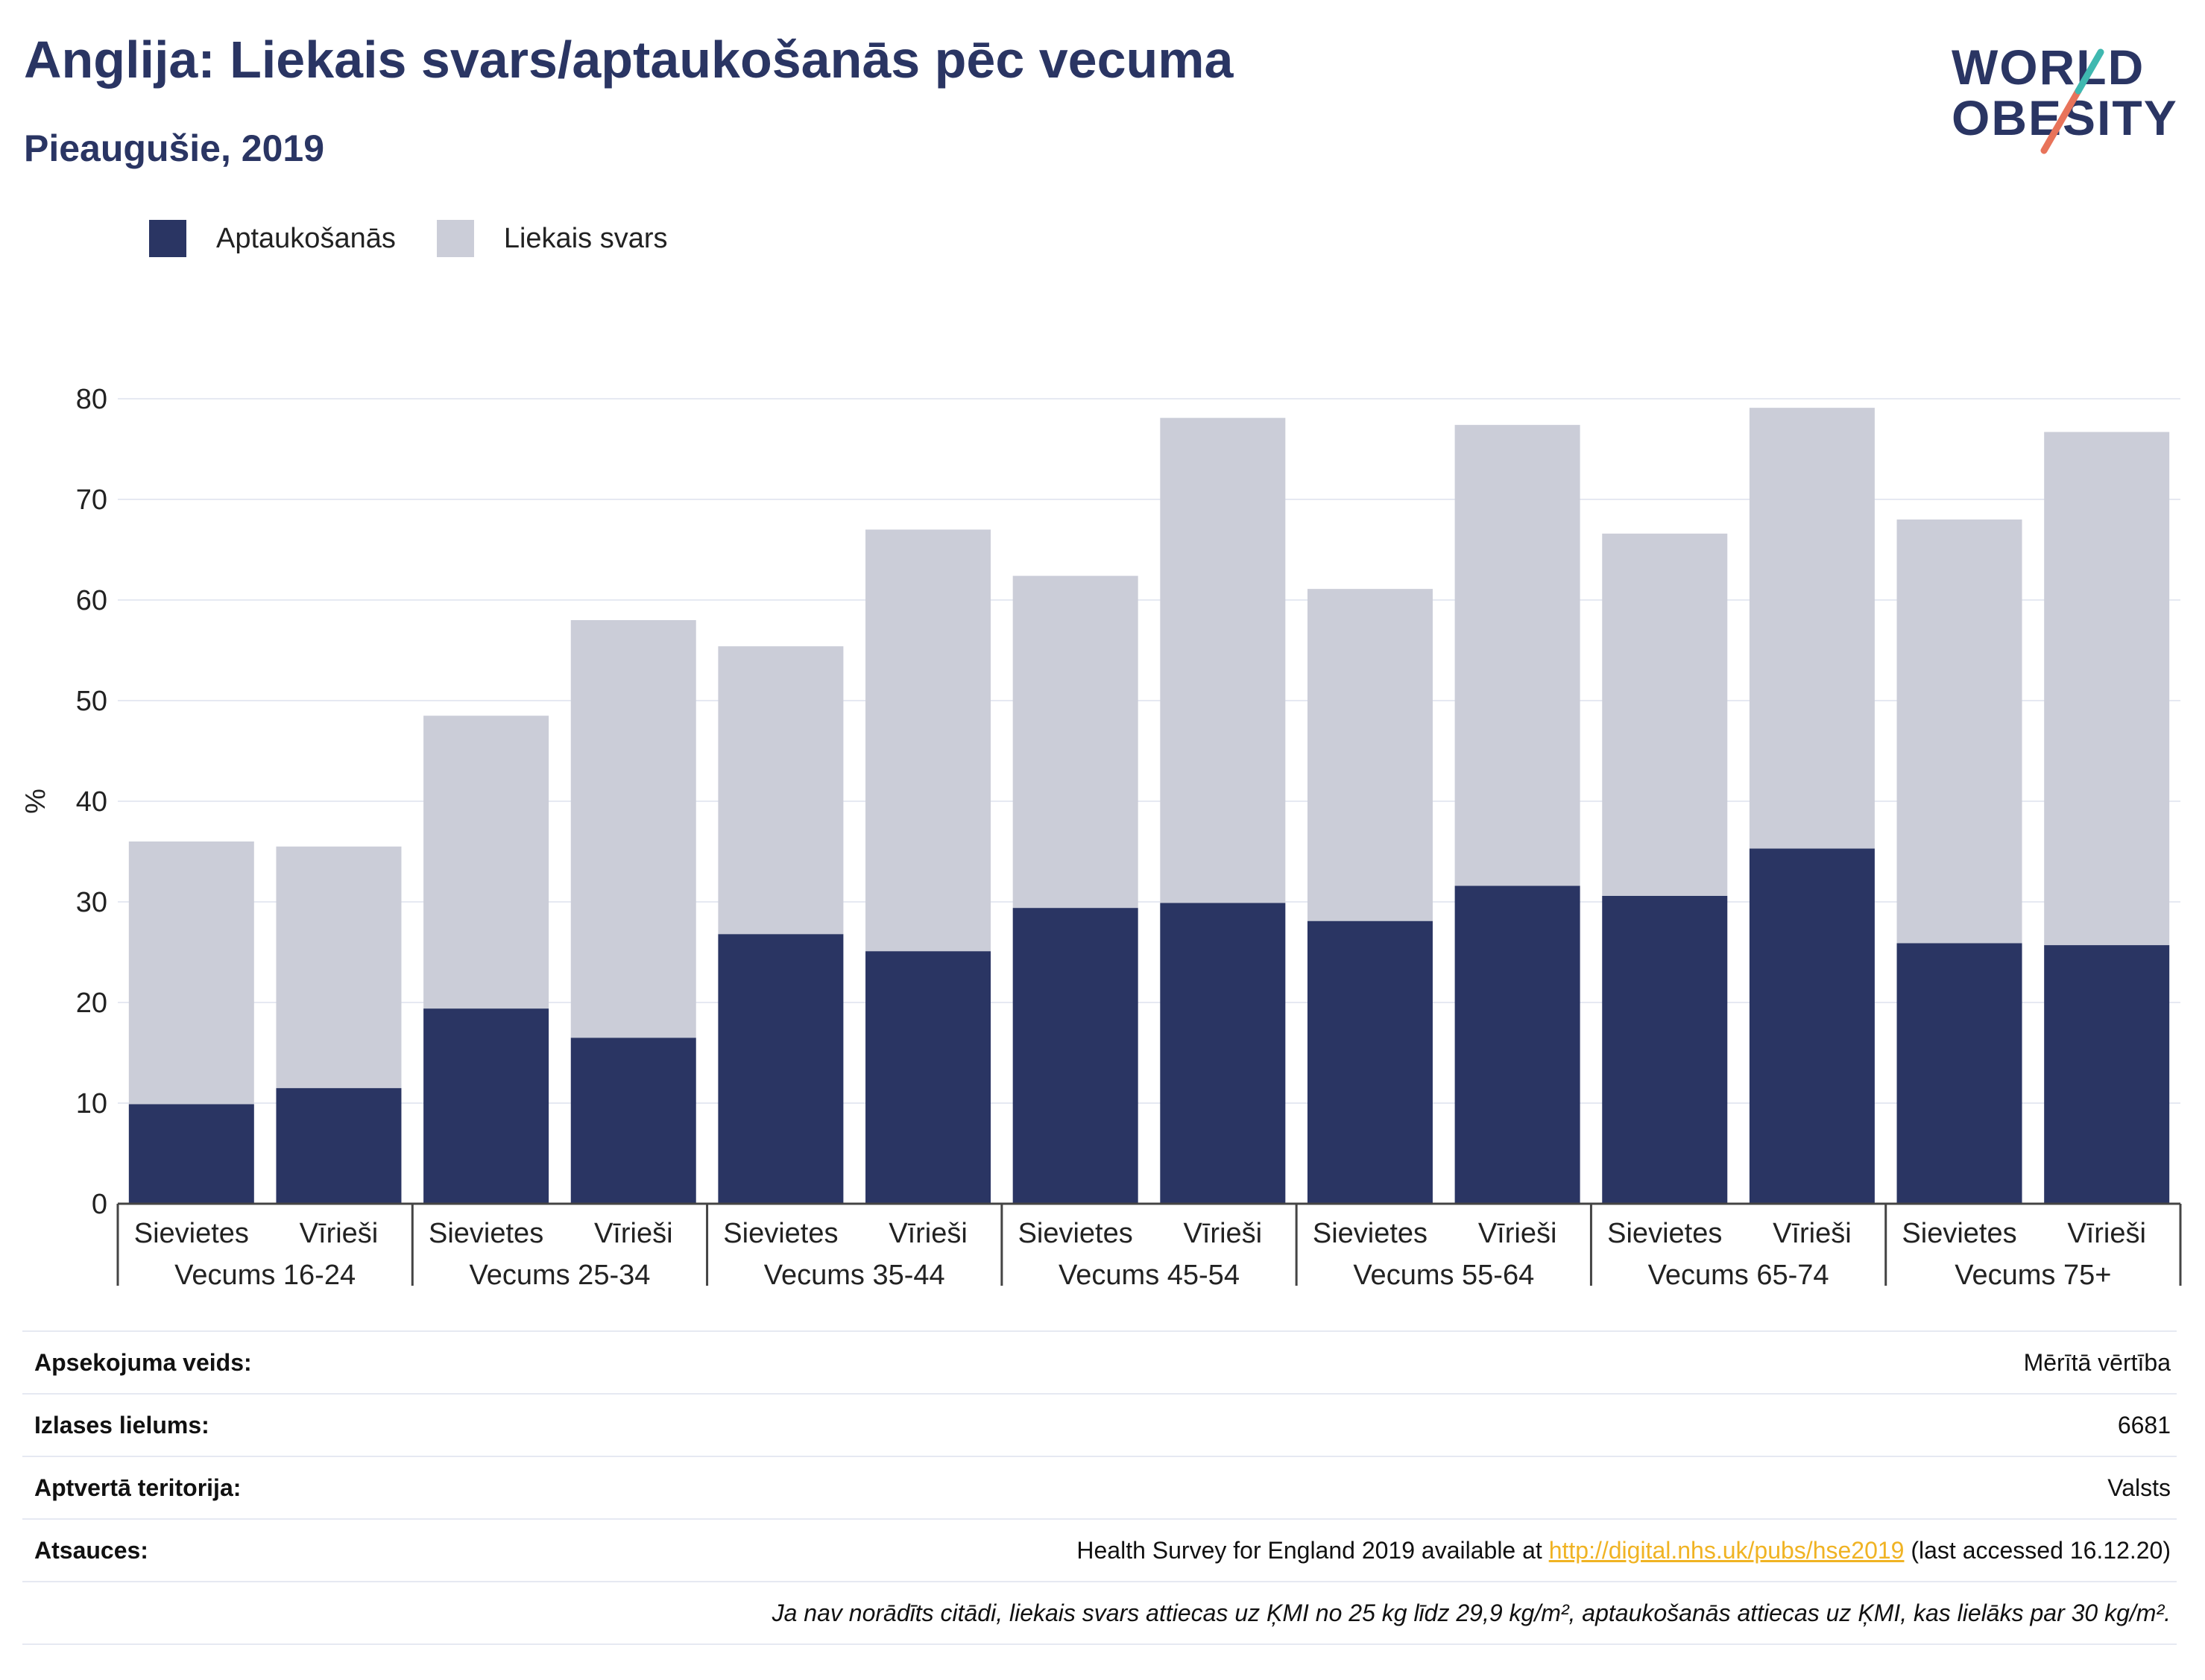 This screenshot has width=2205, height=1680. Describe the element at coordinates (91, 399) in the screenshot. I see `y-tick-label: 80` at that location.